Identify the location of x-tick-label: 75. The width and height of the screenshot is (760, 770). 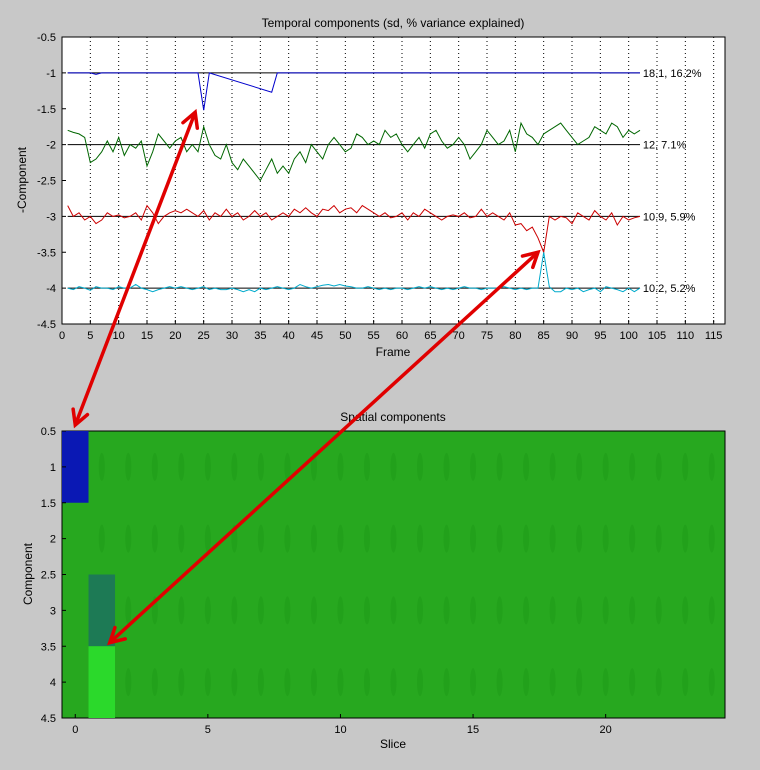
(487, 336).